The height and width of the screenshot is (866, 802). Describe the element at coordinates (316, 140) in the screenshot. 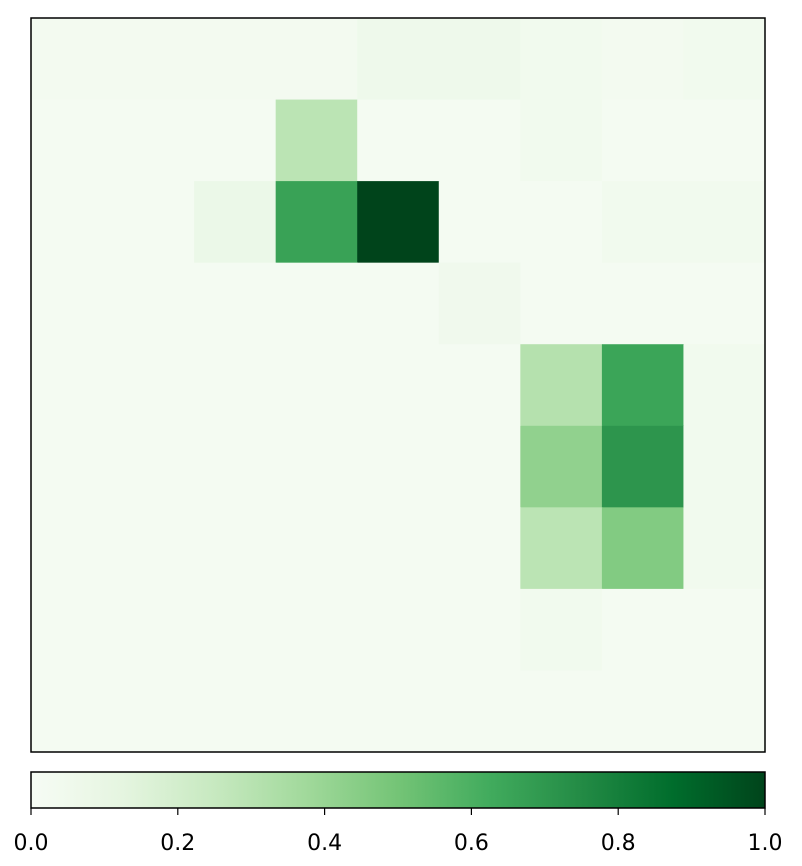

I see `heatmap-cell-r1-c3` at that location.